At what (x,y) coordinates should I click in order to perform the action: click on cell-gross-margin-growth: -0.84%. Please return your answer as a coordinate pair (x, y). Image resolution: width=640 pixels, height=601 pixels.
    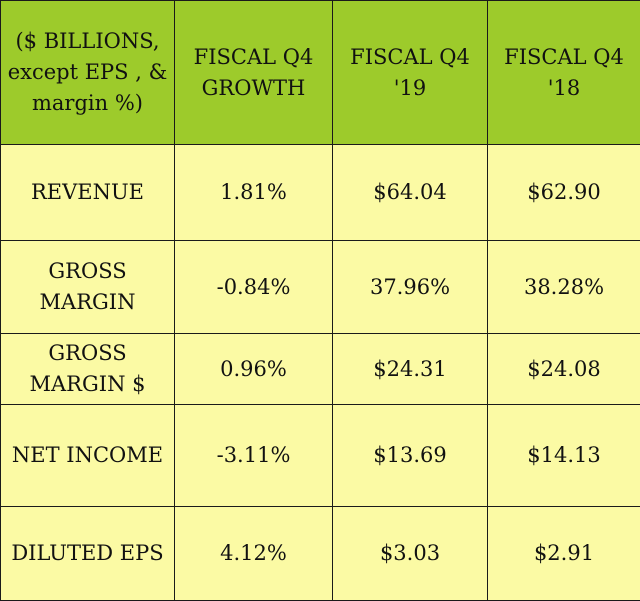
    Looking at the image, I should click on (254, 287).